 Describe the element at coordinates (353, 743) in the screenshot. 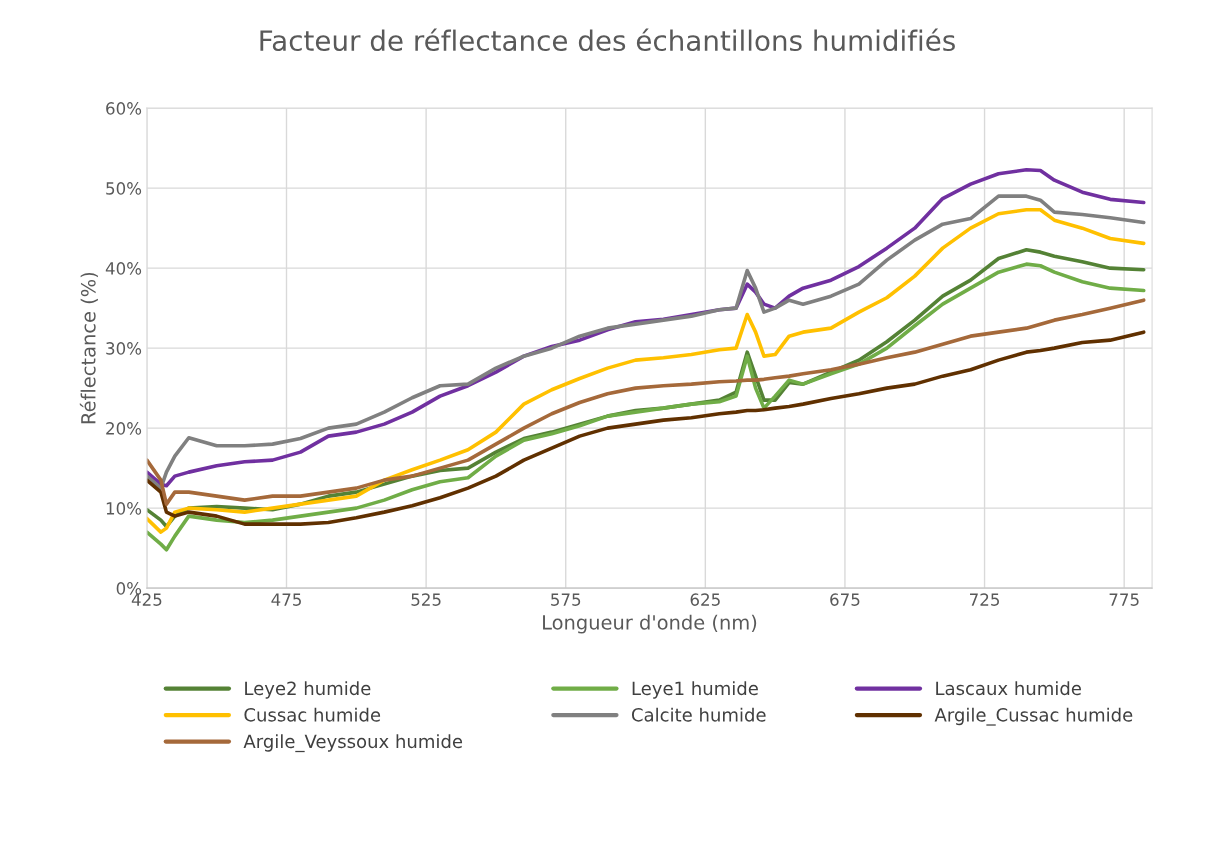

I see `legend-label: Argile_Veyssoux humide` at that location.